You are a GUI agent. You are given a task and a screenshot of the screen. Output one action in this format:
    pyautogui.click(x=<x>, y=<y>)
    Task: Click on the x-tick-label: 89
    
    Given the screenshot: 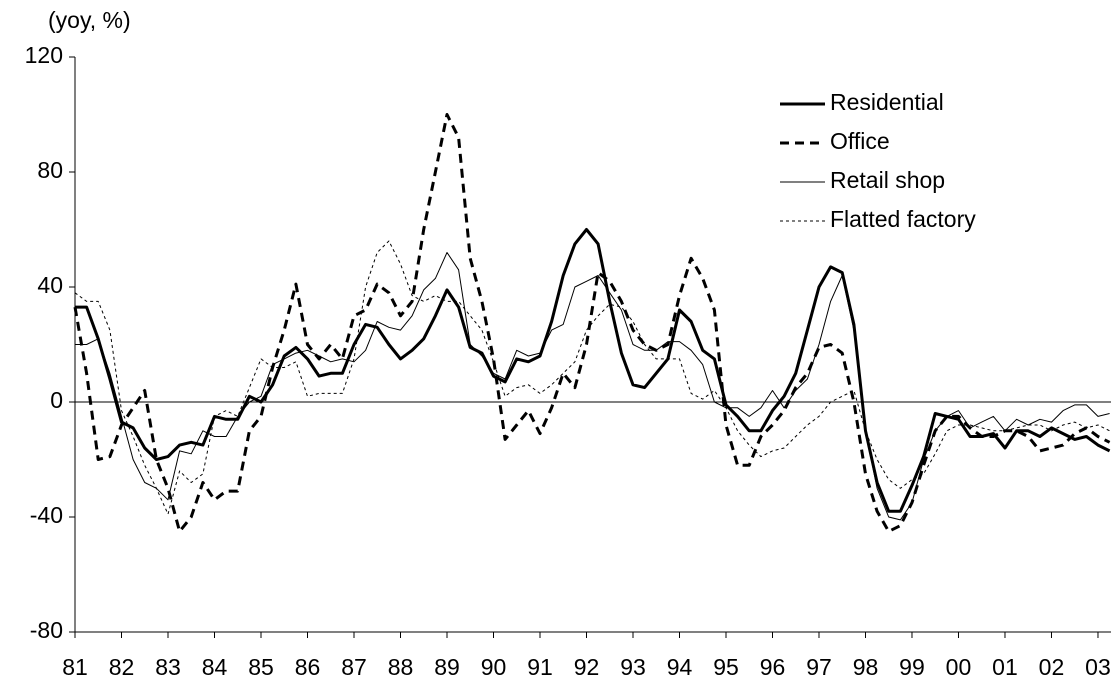 What is the action you would take?
    pyautogui.click(x=447, y=667)
    